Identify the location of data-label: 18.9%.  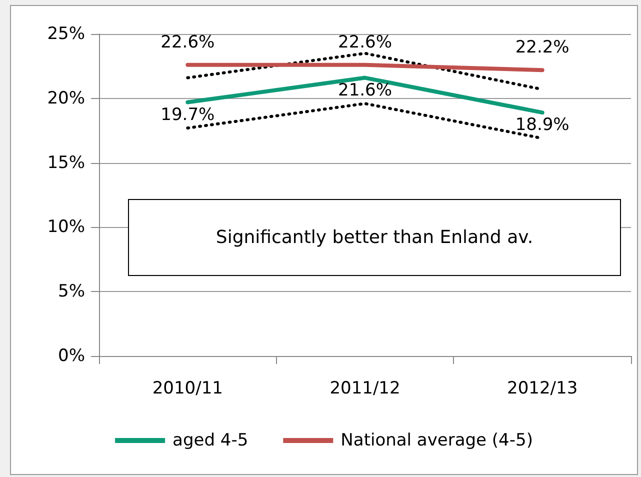
(542, 125).